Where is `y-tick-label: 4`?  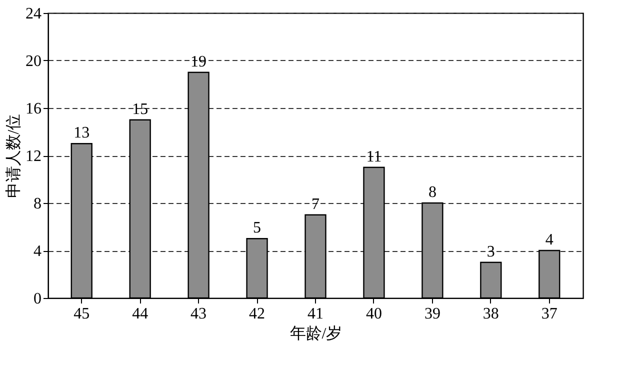 y-tick-label: 4 is located at coordinates (38, 251).